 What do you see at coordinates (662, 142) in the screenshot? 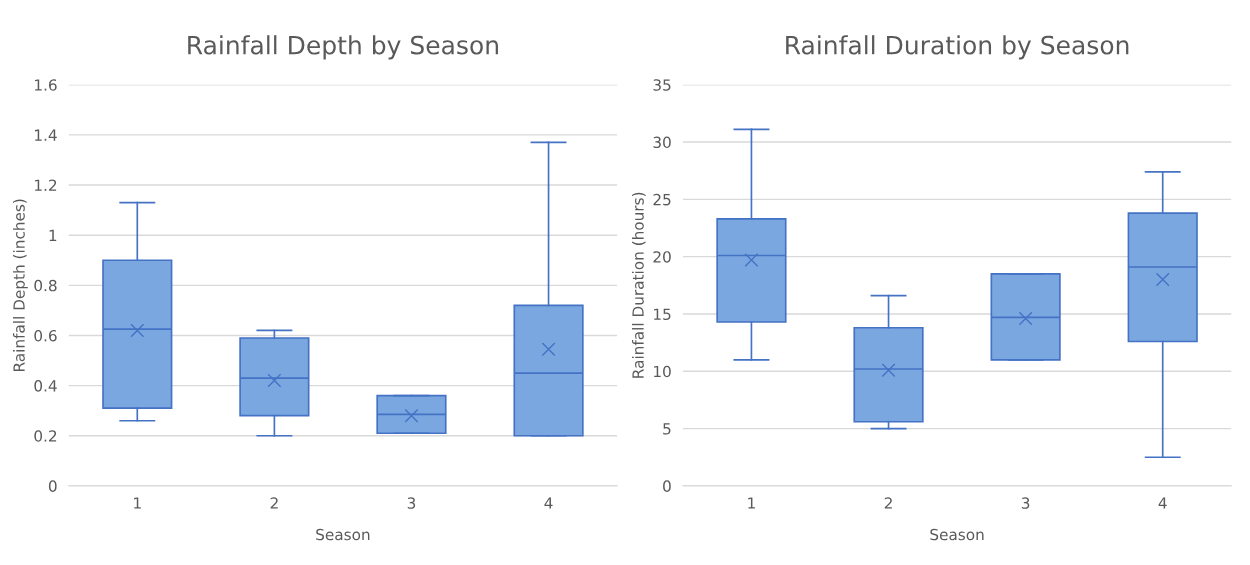
I see `y-tick-label: 30` at bounding box center [662, 142].